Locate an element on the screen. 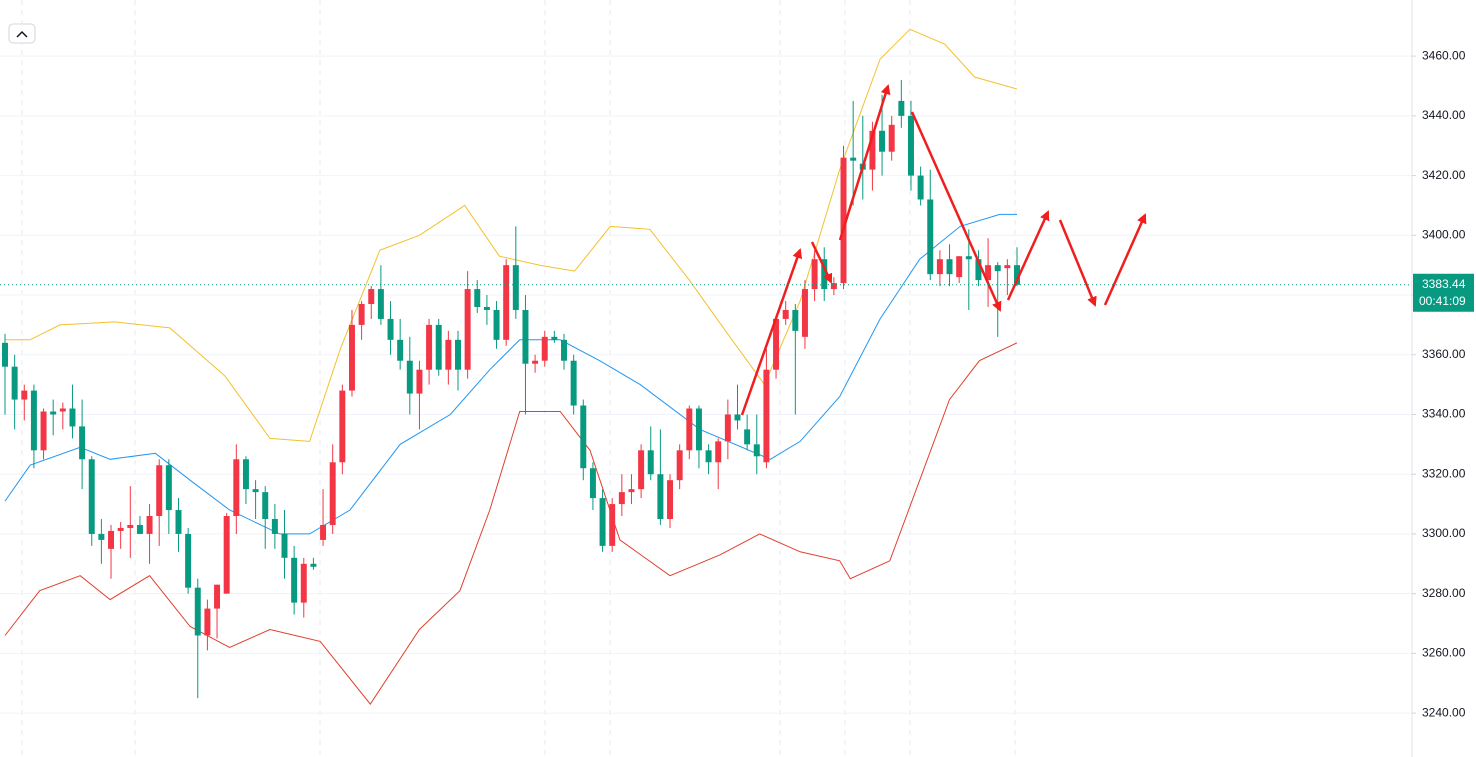 The height and width of the screenshot is (757, 1476). y-tick-label: 3260.00 is located at coordinates (1444, 653).